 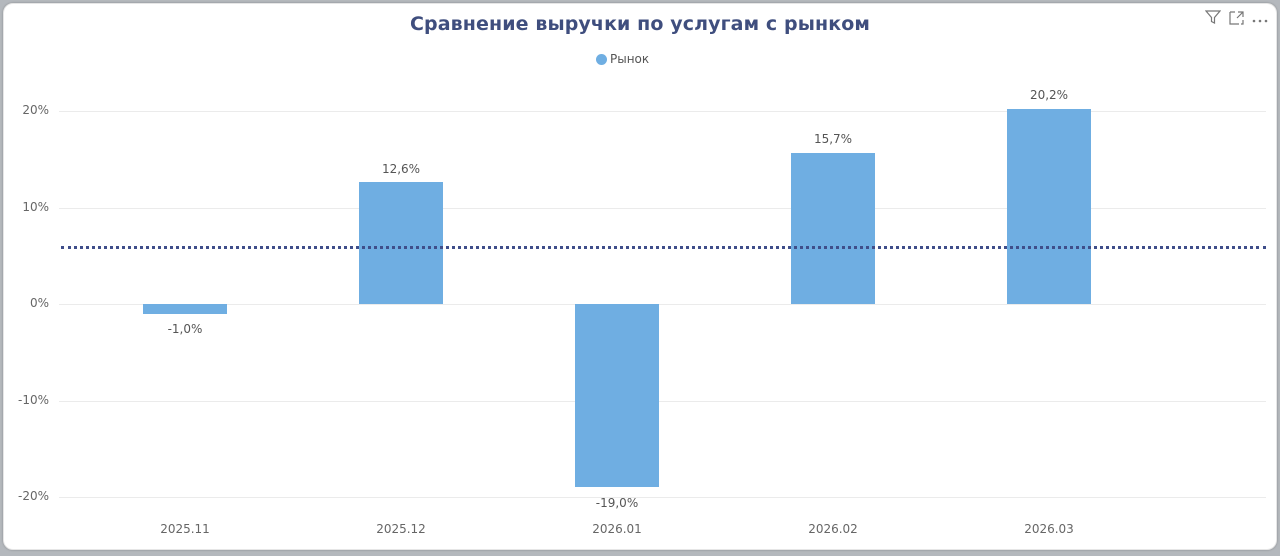 What do you see at coordinates (33, 496) in the screenshot?
I see `y-tick: -20%` at bounding box center [33, 496].